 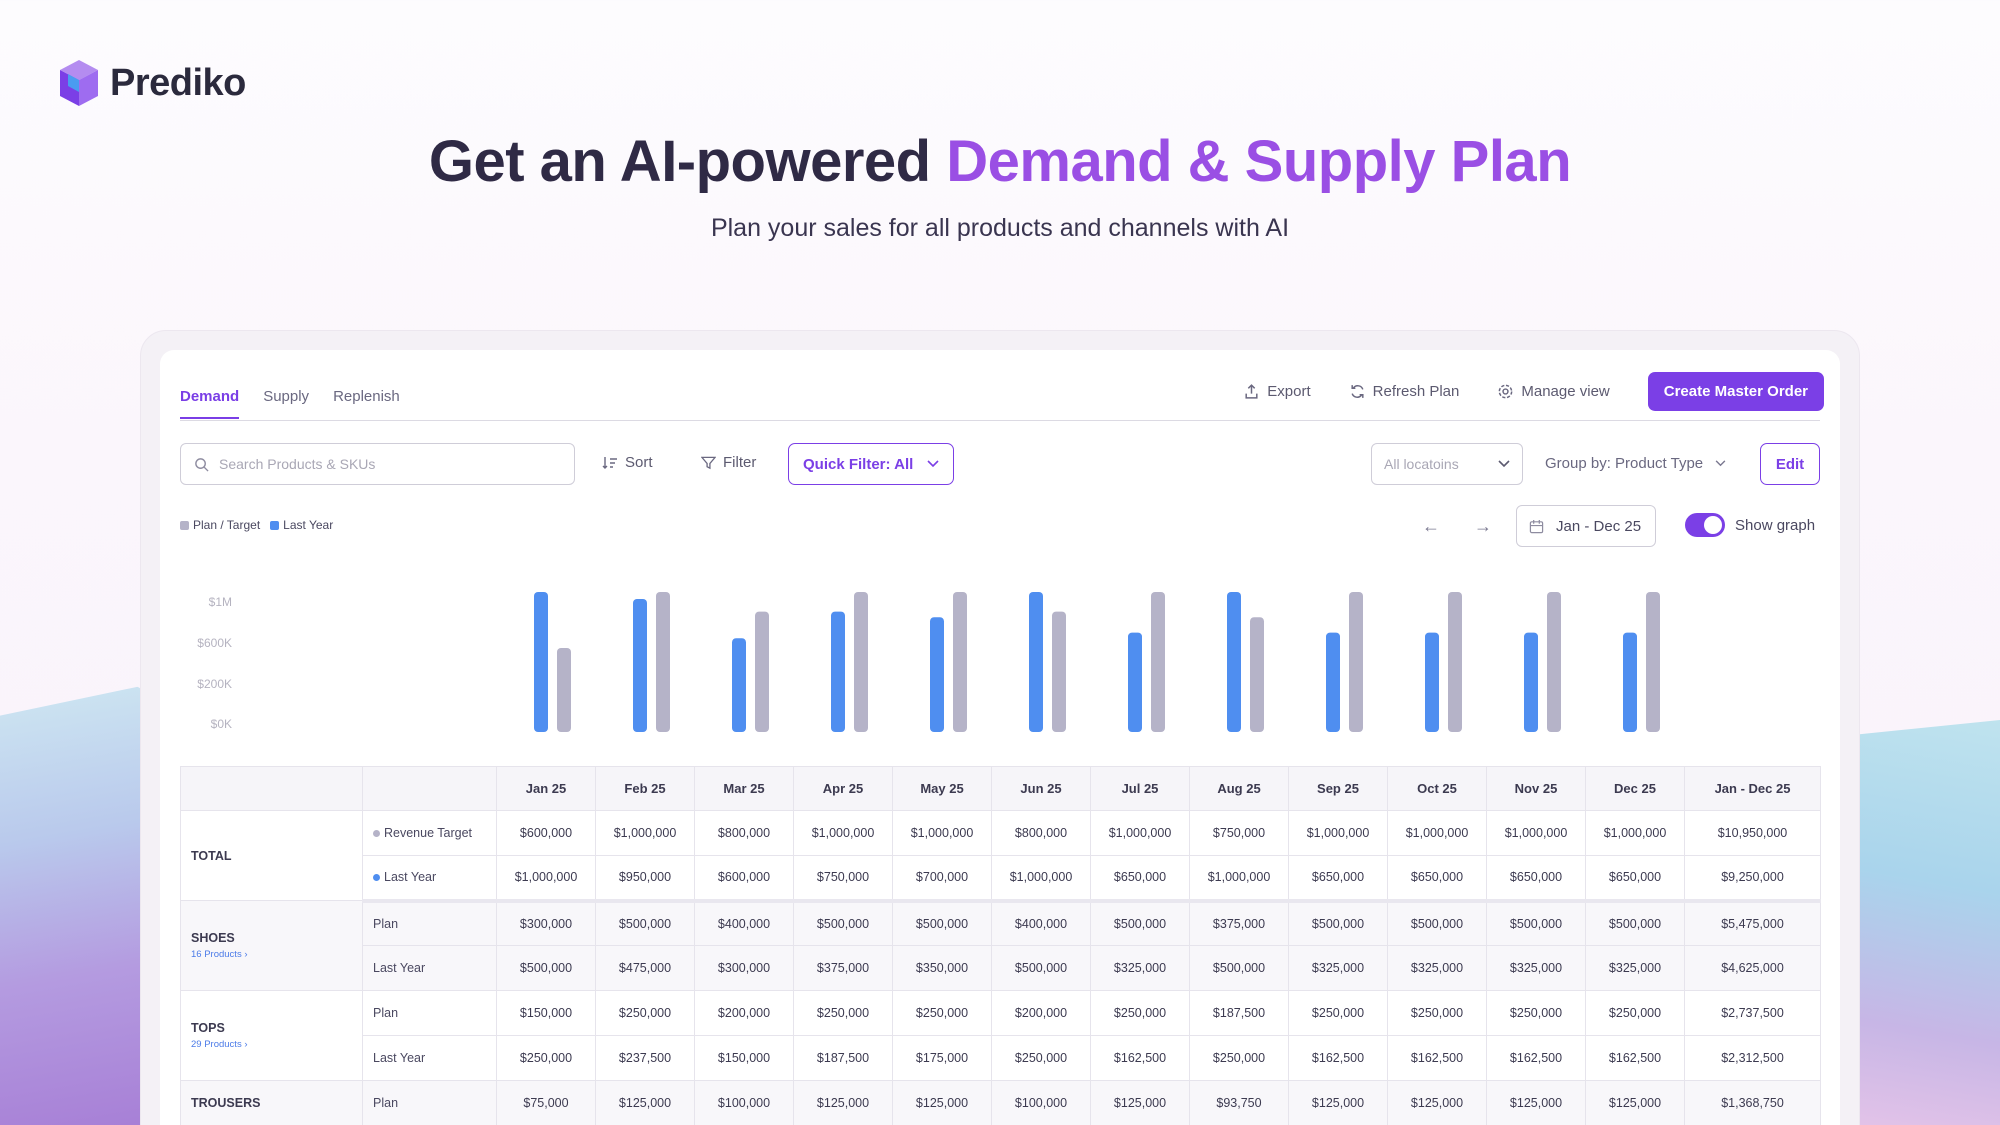 I want to click on group-by-dropdown: Group by: Product Type, so click(x=1635, y=463).